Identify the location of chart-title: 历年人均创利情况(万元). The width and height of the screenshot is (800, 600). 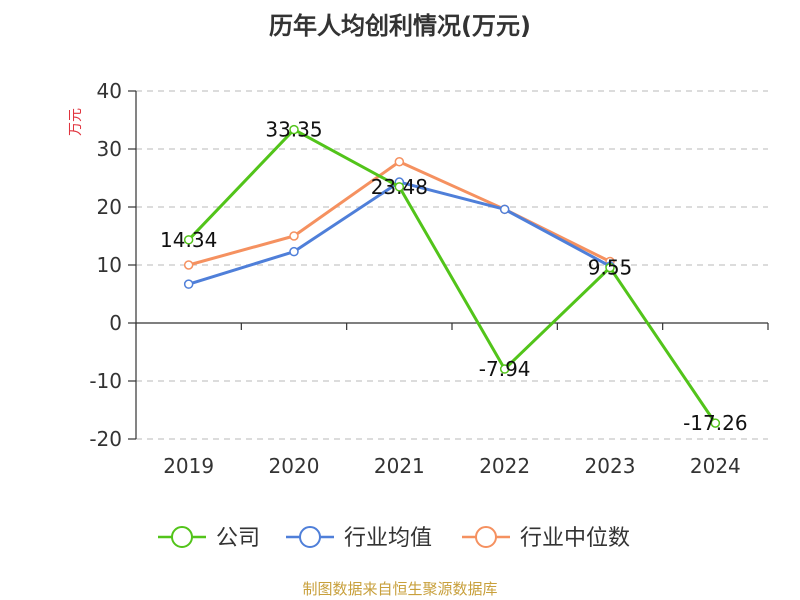
(400, 26).